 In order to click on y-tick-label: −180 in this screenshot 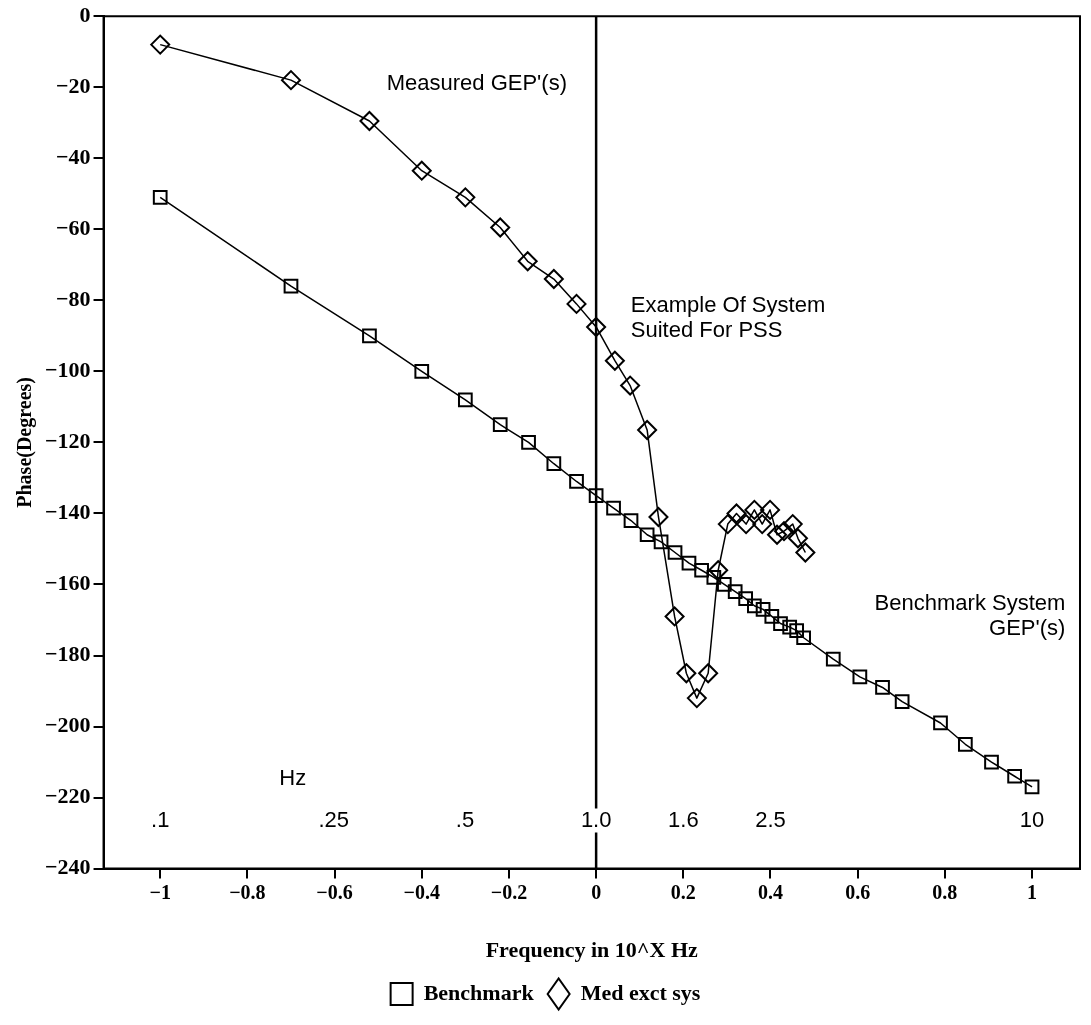, I will do `click(67, 654)`.